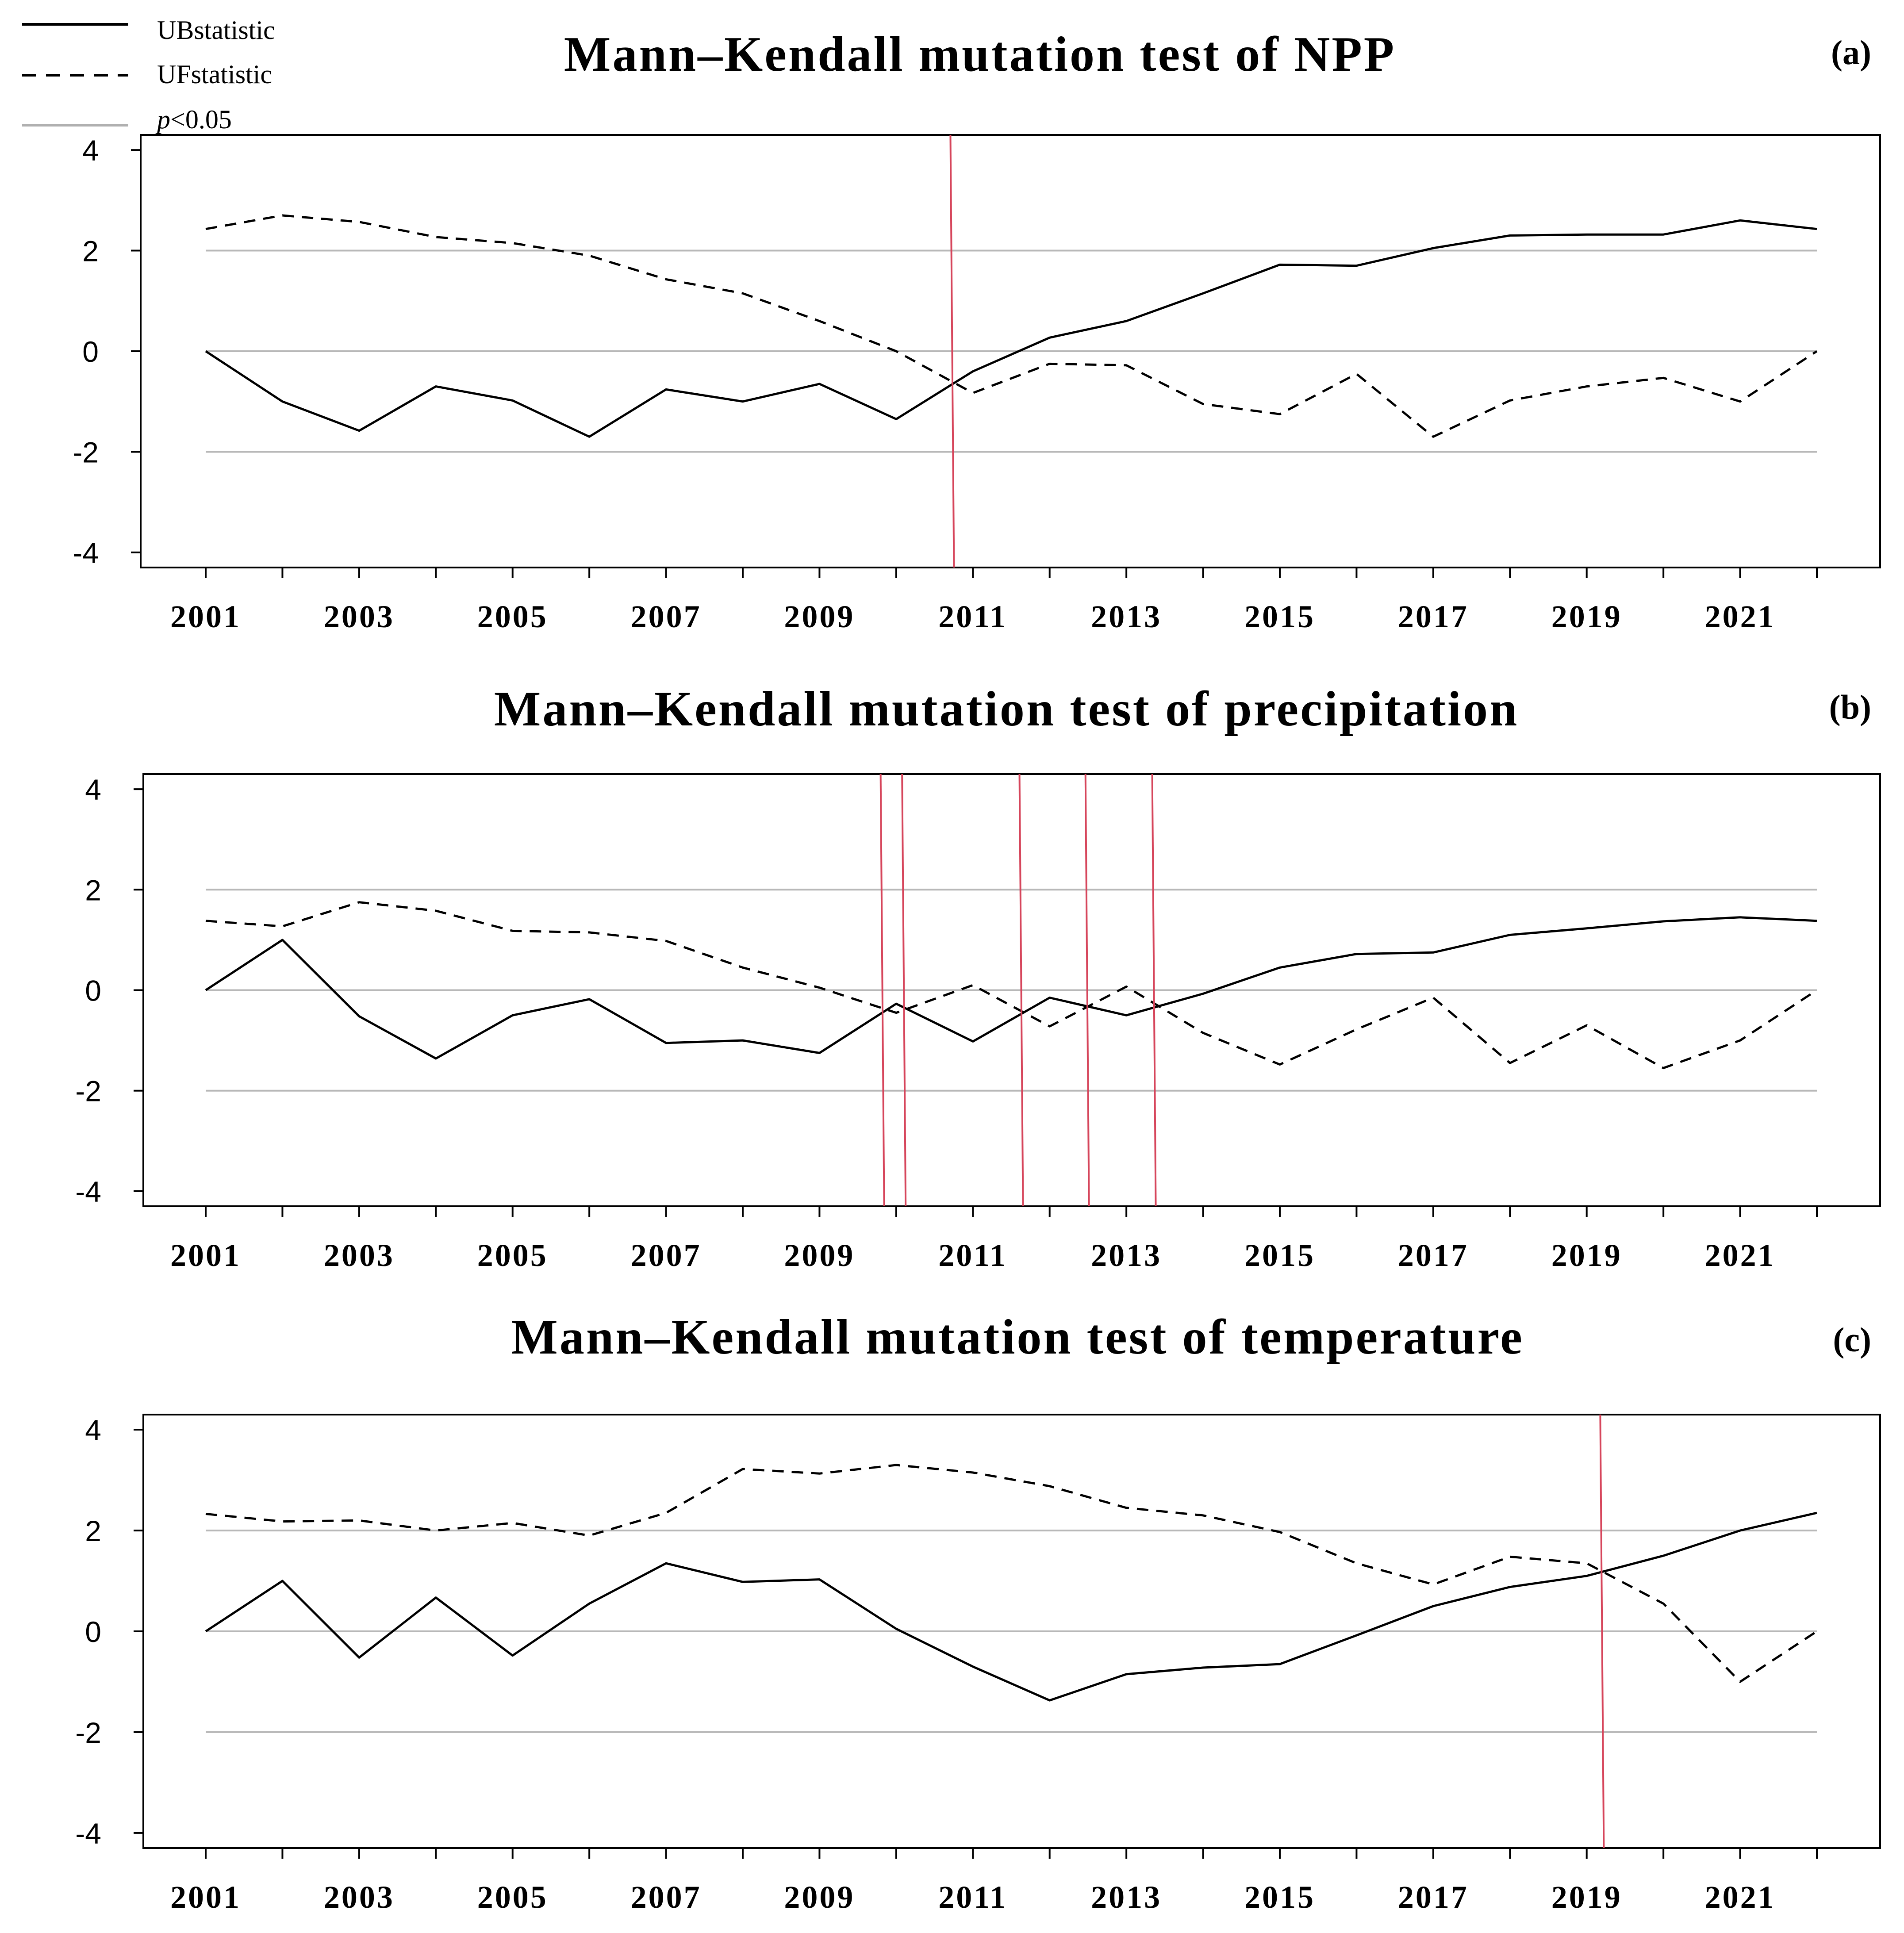 The height and width of the screenshot is (1933, 1904). What do you see at coordinates (88, 1191) in the screenshot?
I see `precipitation-y-tick-label: -4` at bounding box center [88, 1191].